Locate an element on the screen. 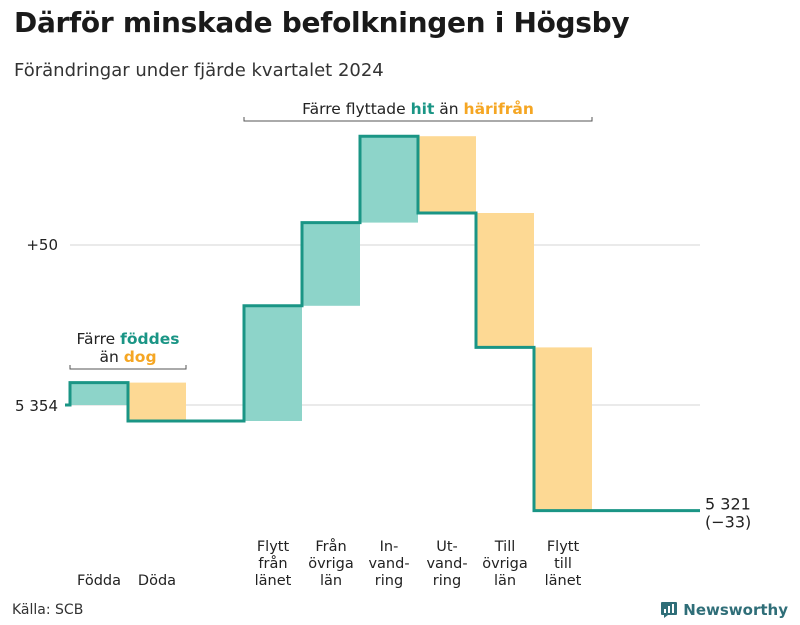 The width and height of the screenshot is (800, 625). annotation-migration-part-0-2: än is located at coordinates (448, 109).